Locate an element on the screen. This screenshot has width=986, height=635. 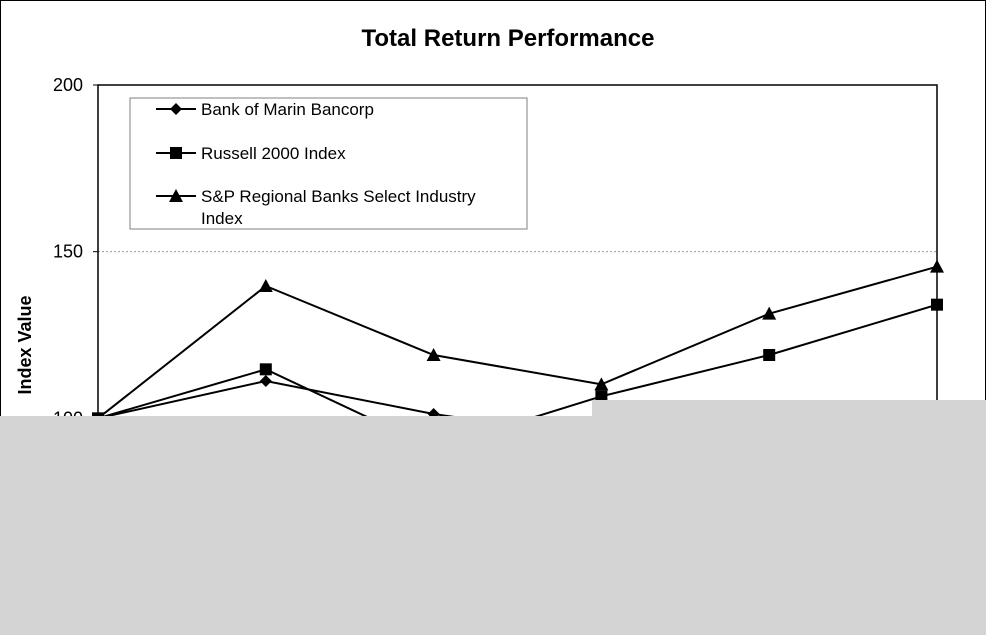
y-tick-label: 200 is located at coordinates (68, 85).